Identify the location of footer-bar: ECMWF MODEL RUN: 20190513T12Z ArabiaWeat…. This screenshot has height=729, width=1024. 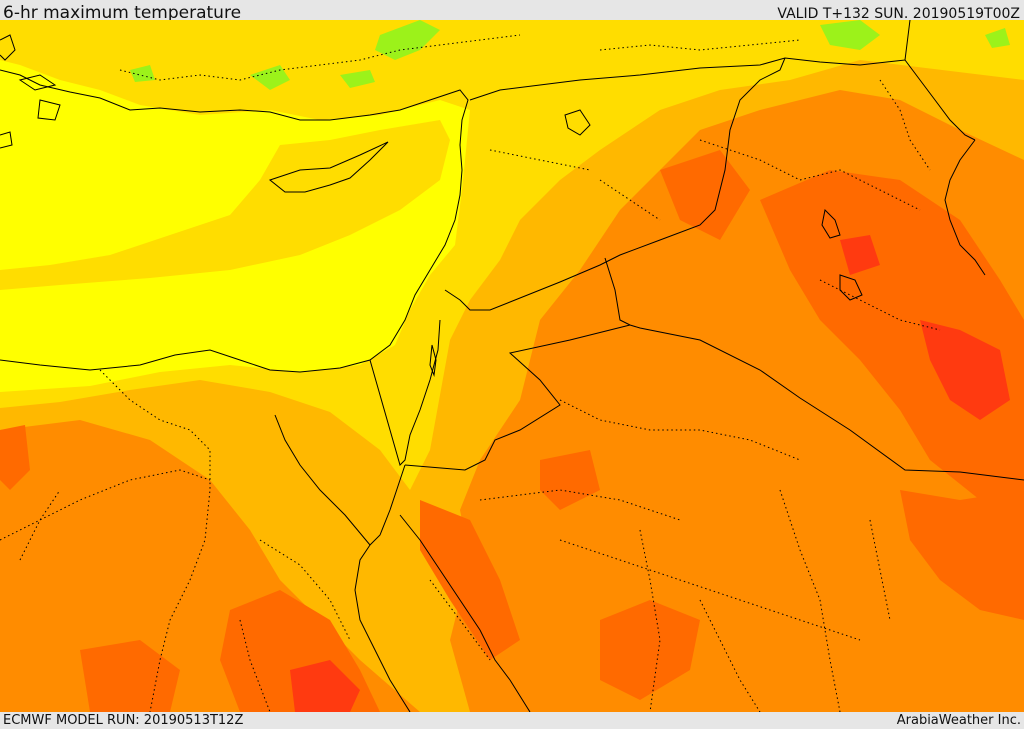
(512, 720).